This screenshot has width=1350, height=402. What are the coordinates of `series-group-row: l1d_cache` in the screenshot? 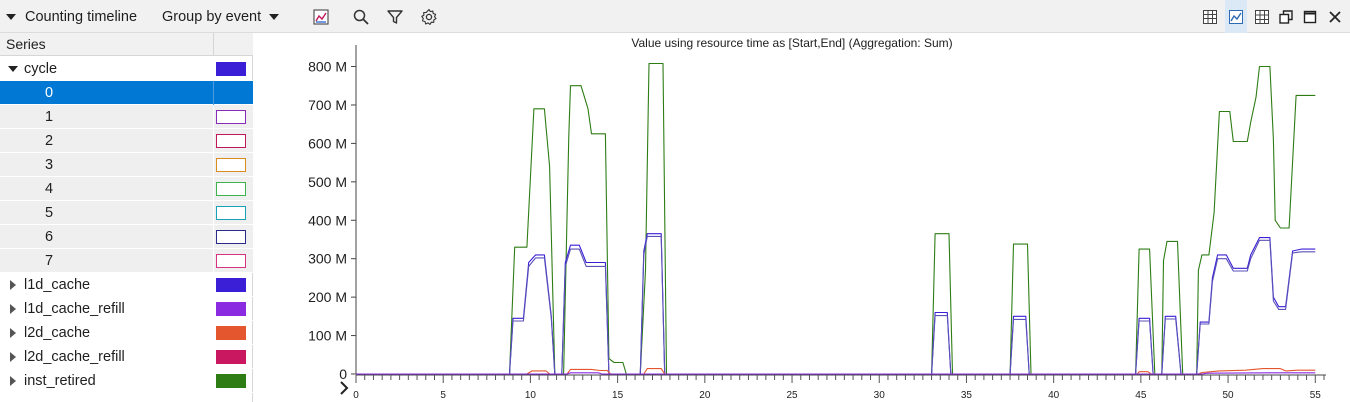 It's located at (126, 285).